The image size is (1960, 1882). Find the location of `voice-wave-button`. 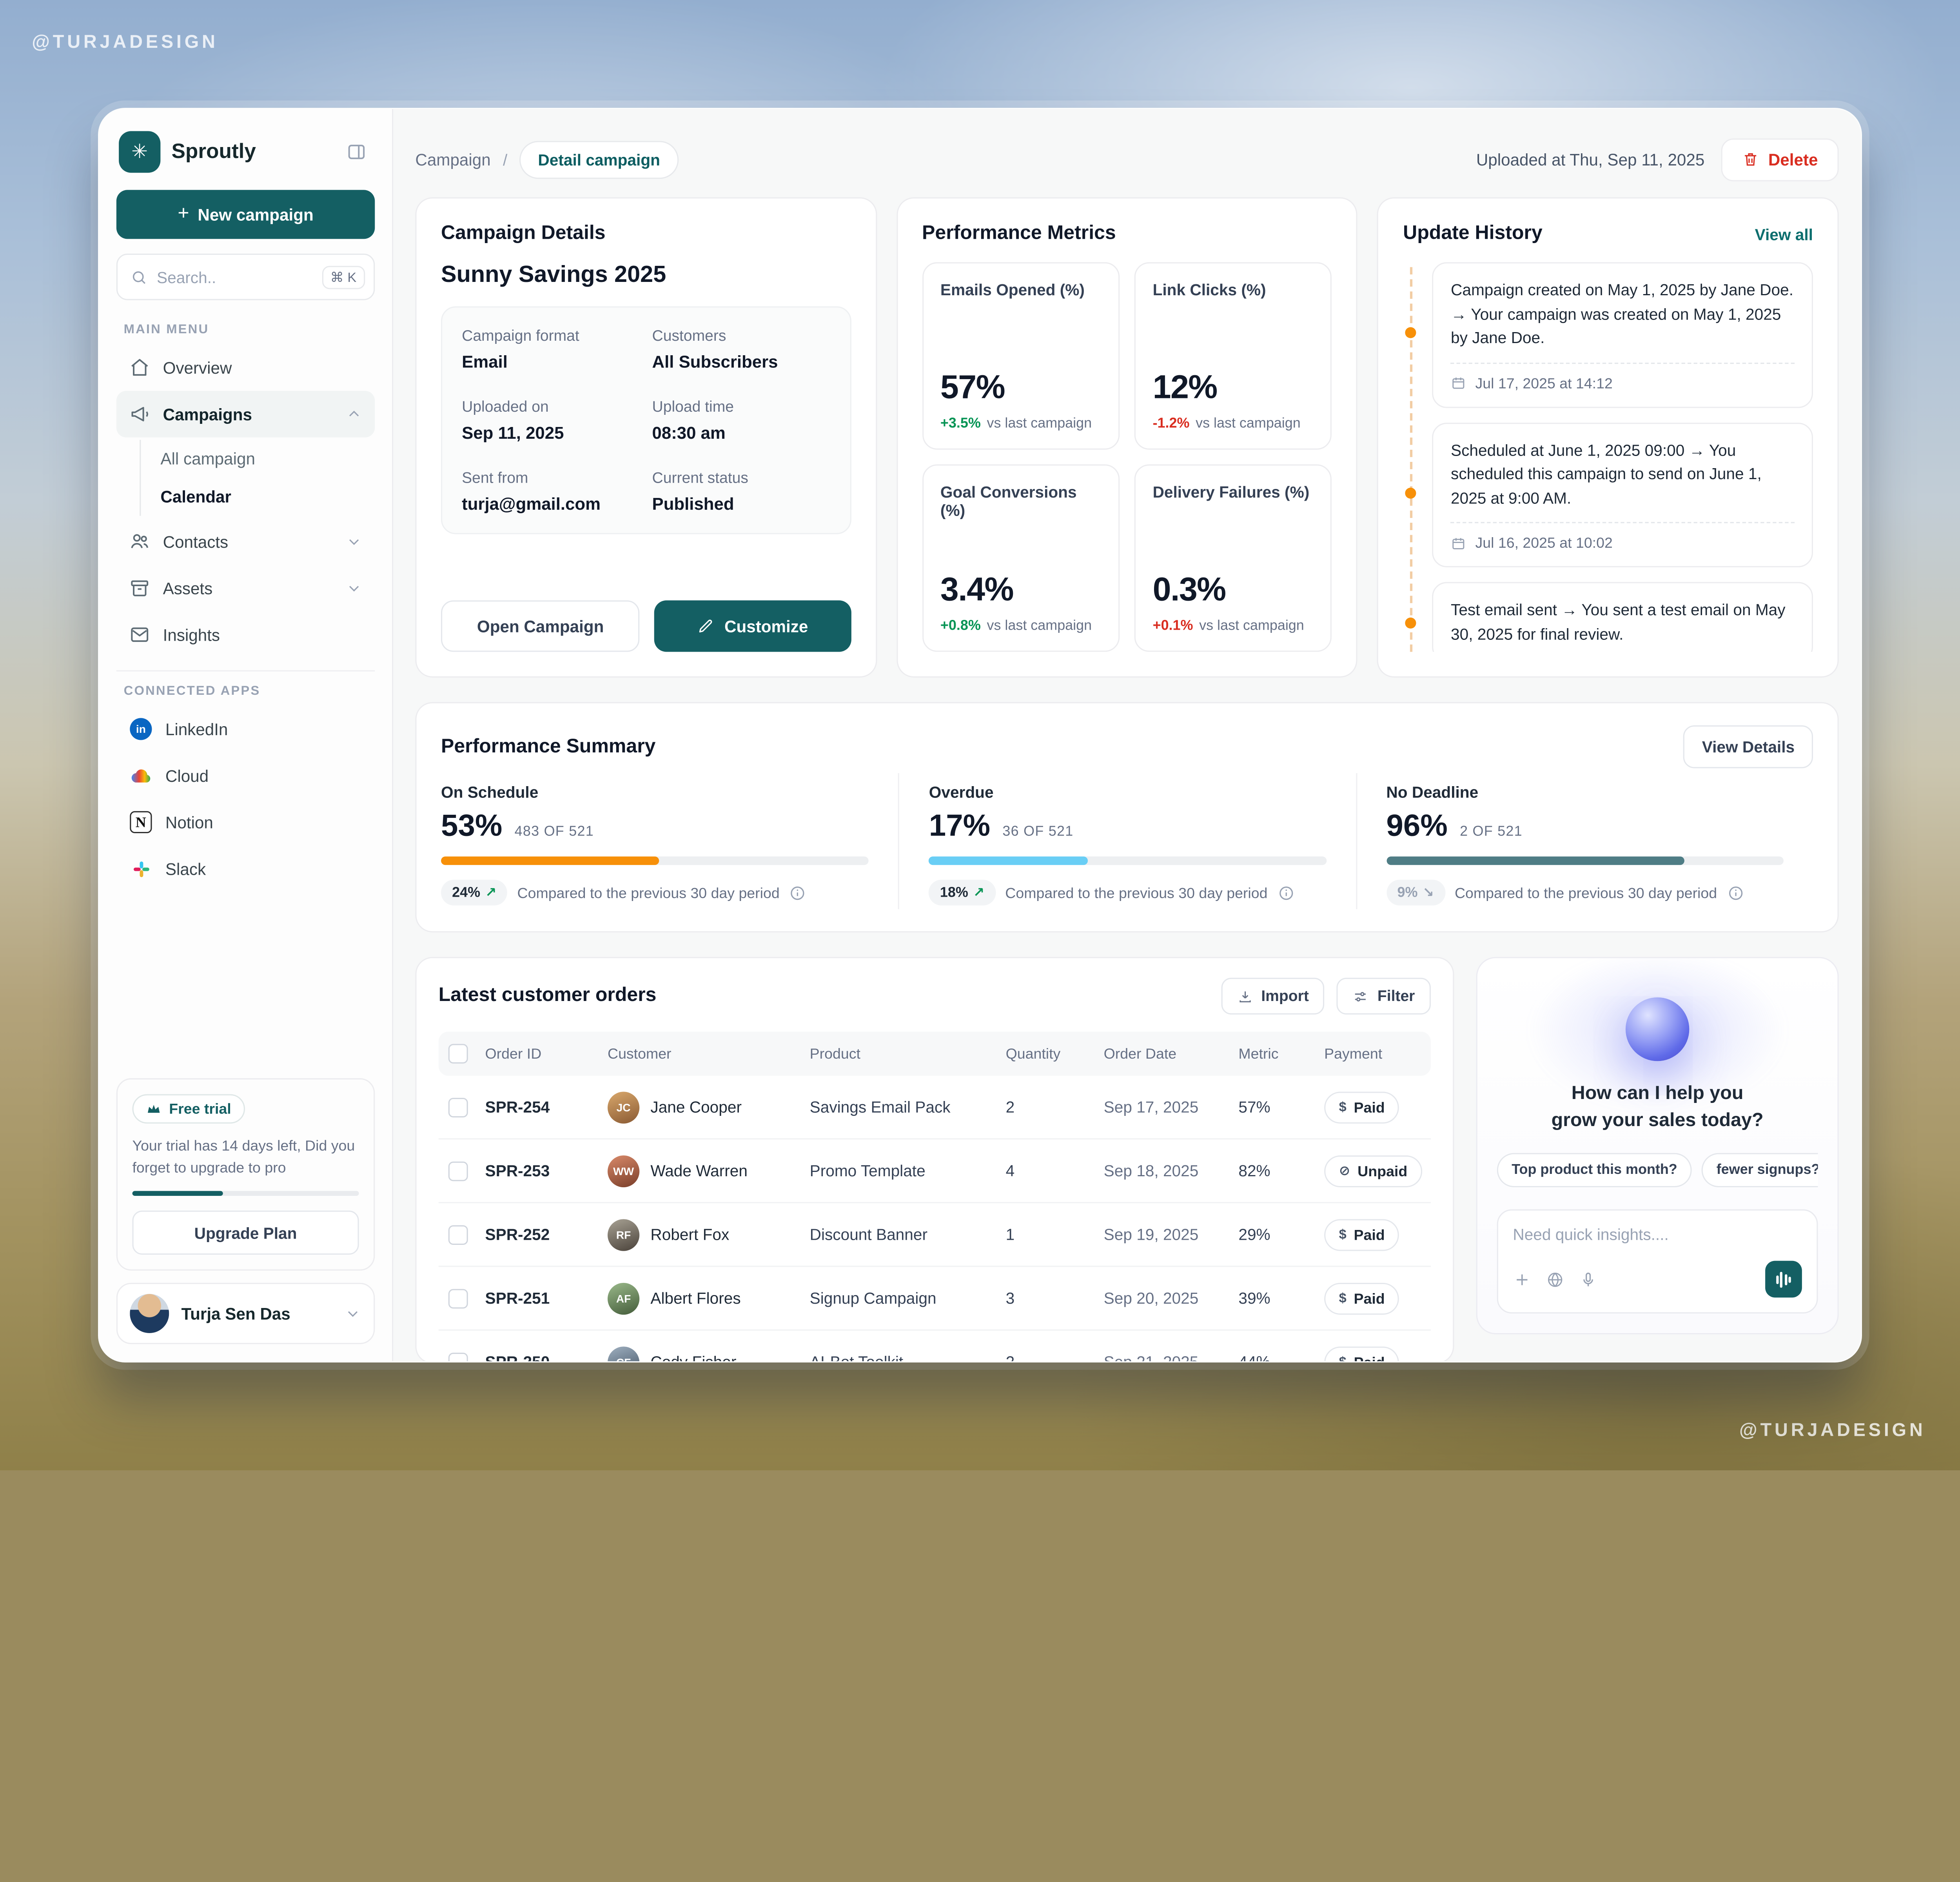

voice-wave-button is located at coordinates (1783, 1279).